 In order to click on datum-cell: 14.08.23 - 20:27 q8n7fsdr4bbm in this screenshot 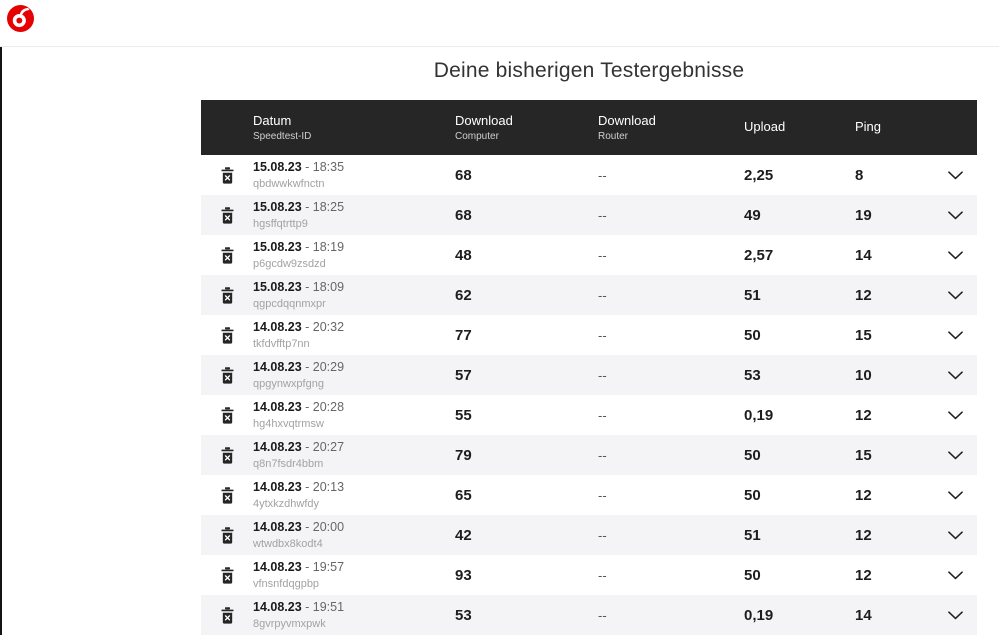, I will do `click(354, 454)`.